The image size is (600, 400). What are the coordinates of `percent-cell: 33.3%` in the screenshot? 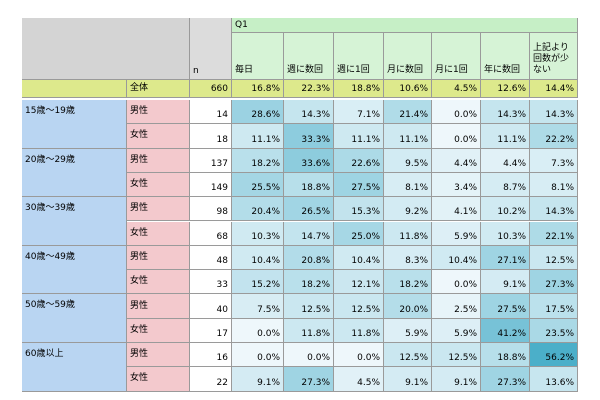 It's located at (309, 136).